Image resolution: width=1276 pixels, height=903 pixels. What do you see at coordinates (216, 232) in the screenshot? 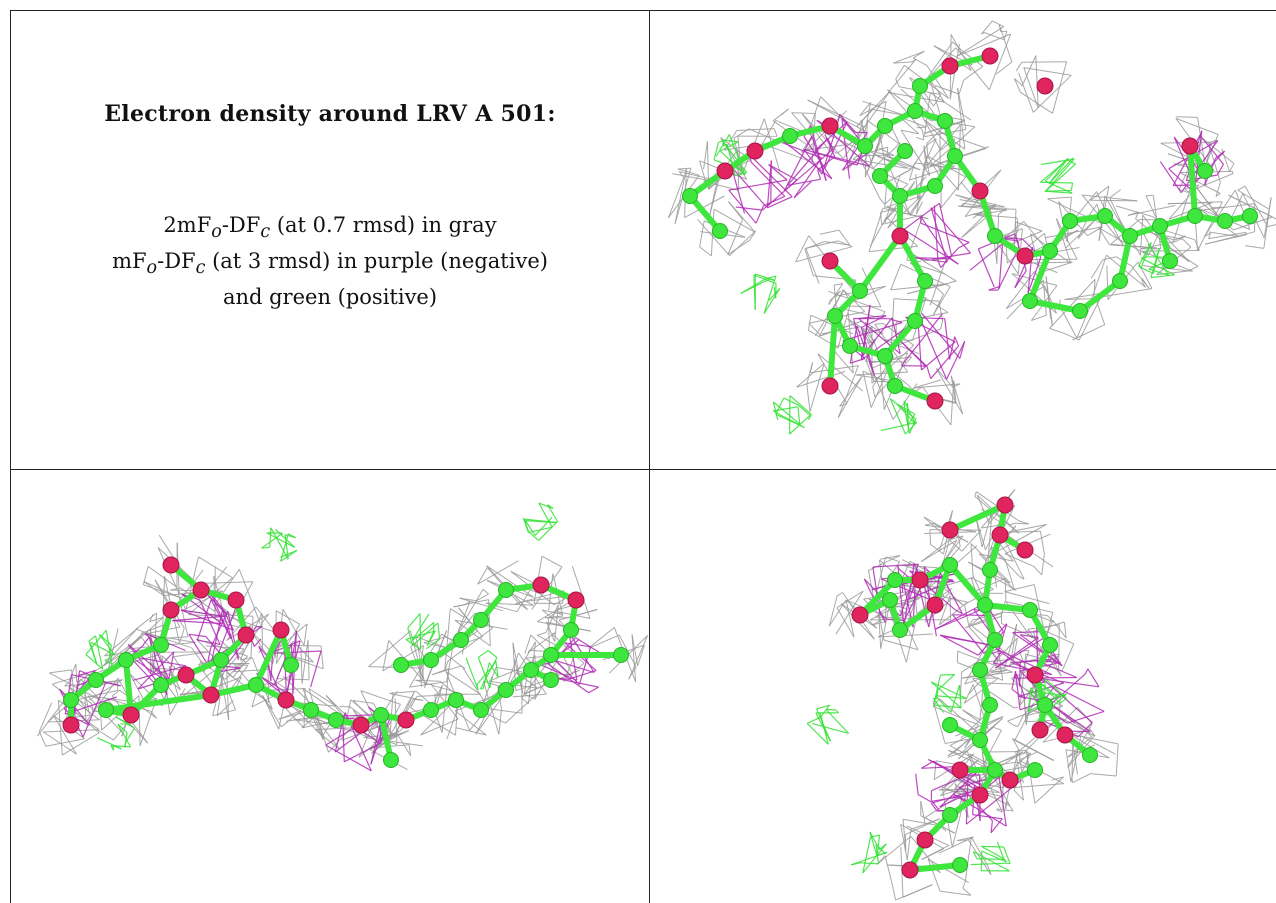
I see `legend-line-1-sub1: o` at bounding box center [216, 232].